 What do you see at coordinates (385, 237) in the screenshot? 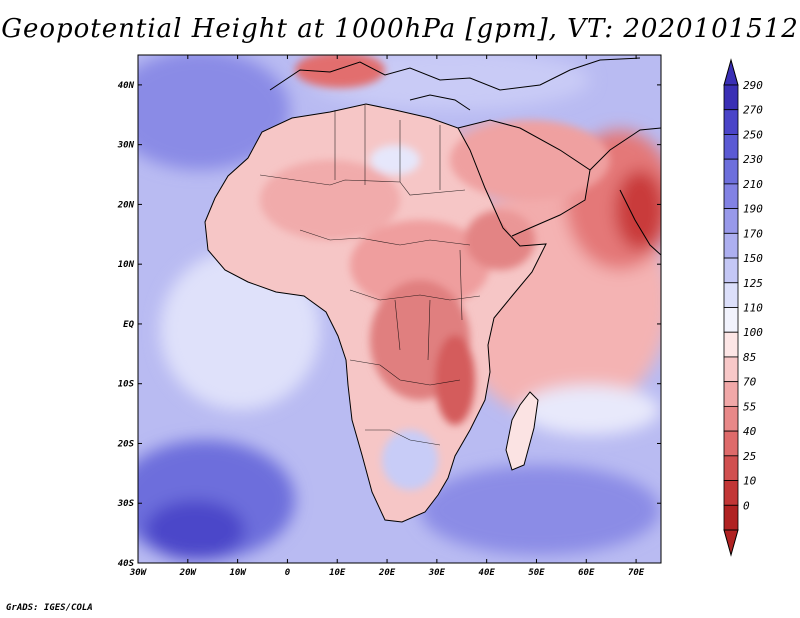
I see `border-central` at bounding box center [385, 237].